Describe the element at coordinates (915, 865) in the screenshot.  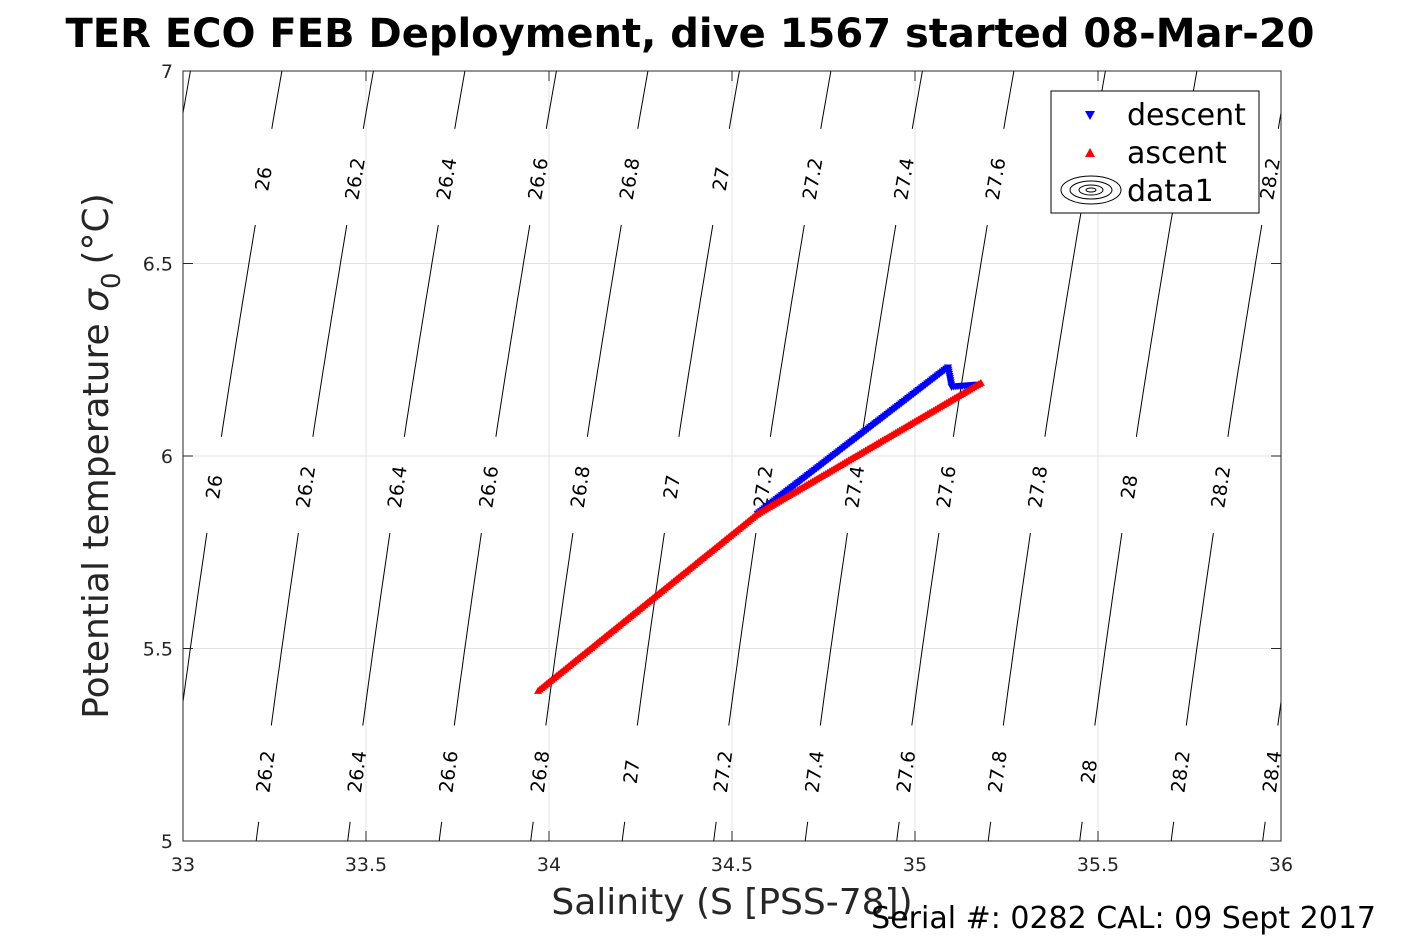
I see `x-tick-label: 35` at that location.